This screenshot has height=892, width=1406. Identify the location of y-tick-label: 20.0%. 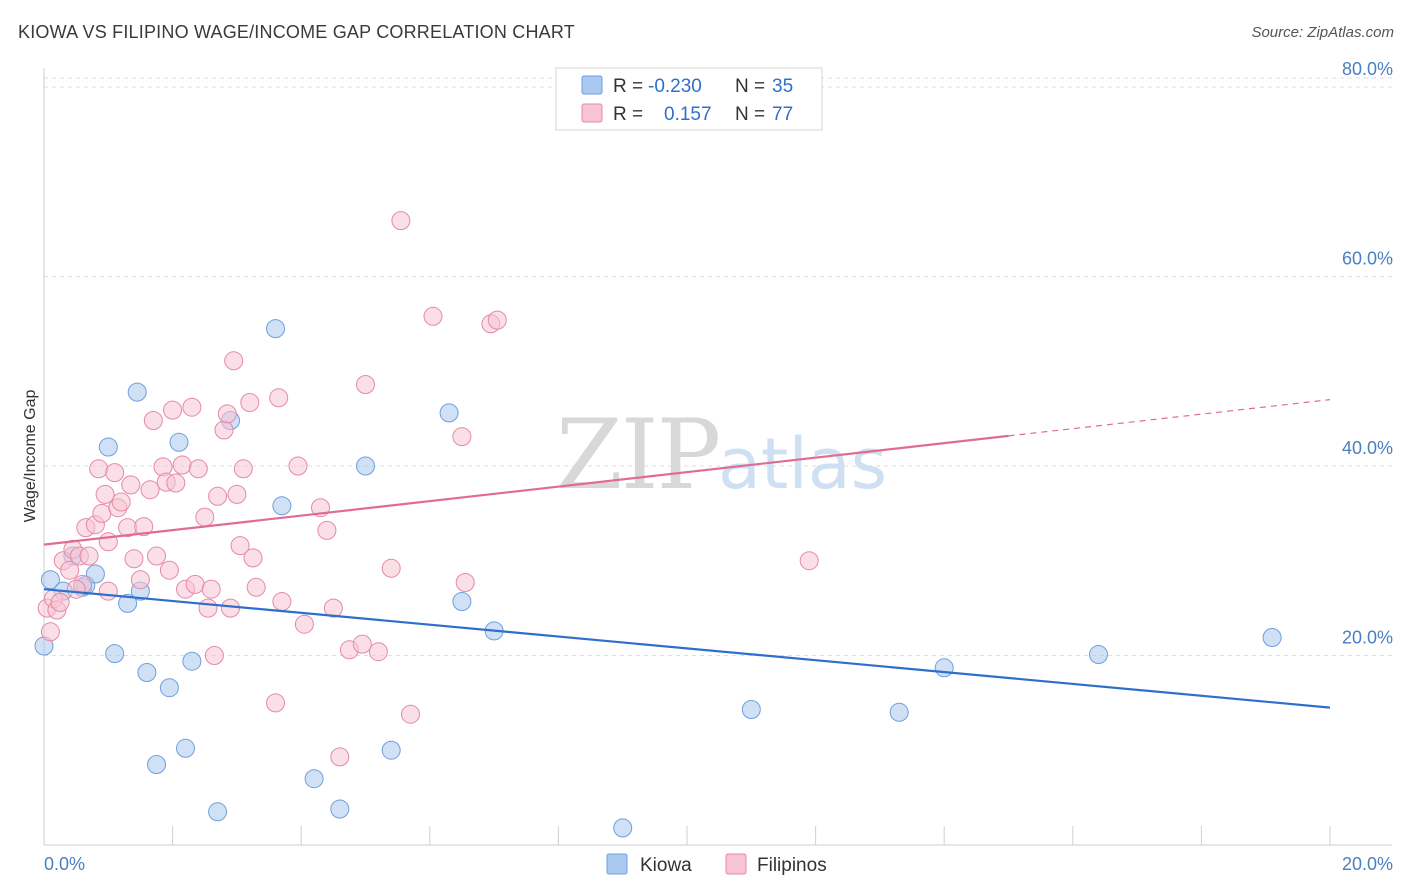
(1367, 637).